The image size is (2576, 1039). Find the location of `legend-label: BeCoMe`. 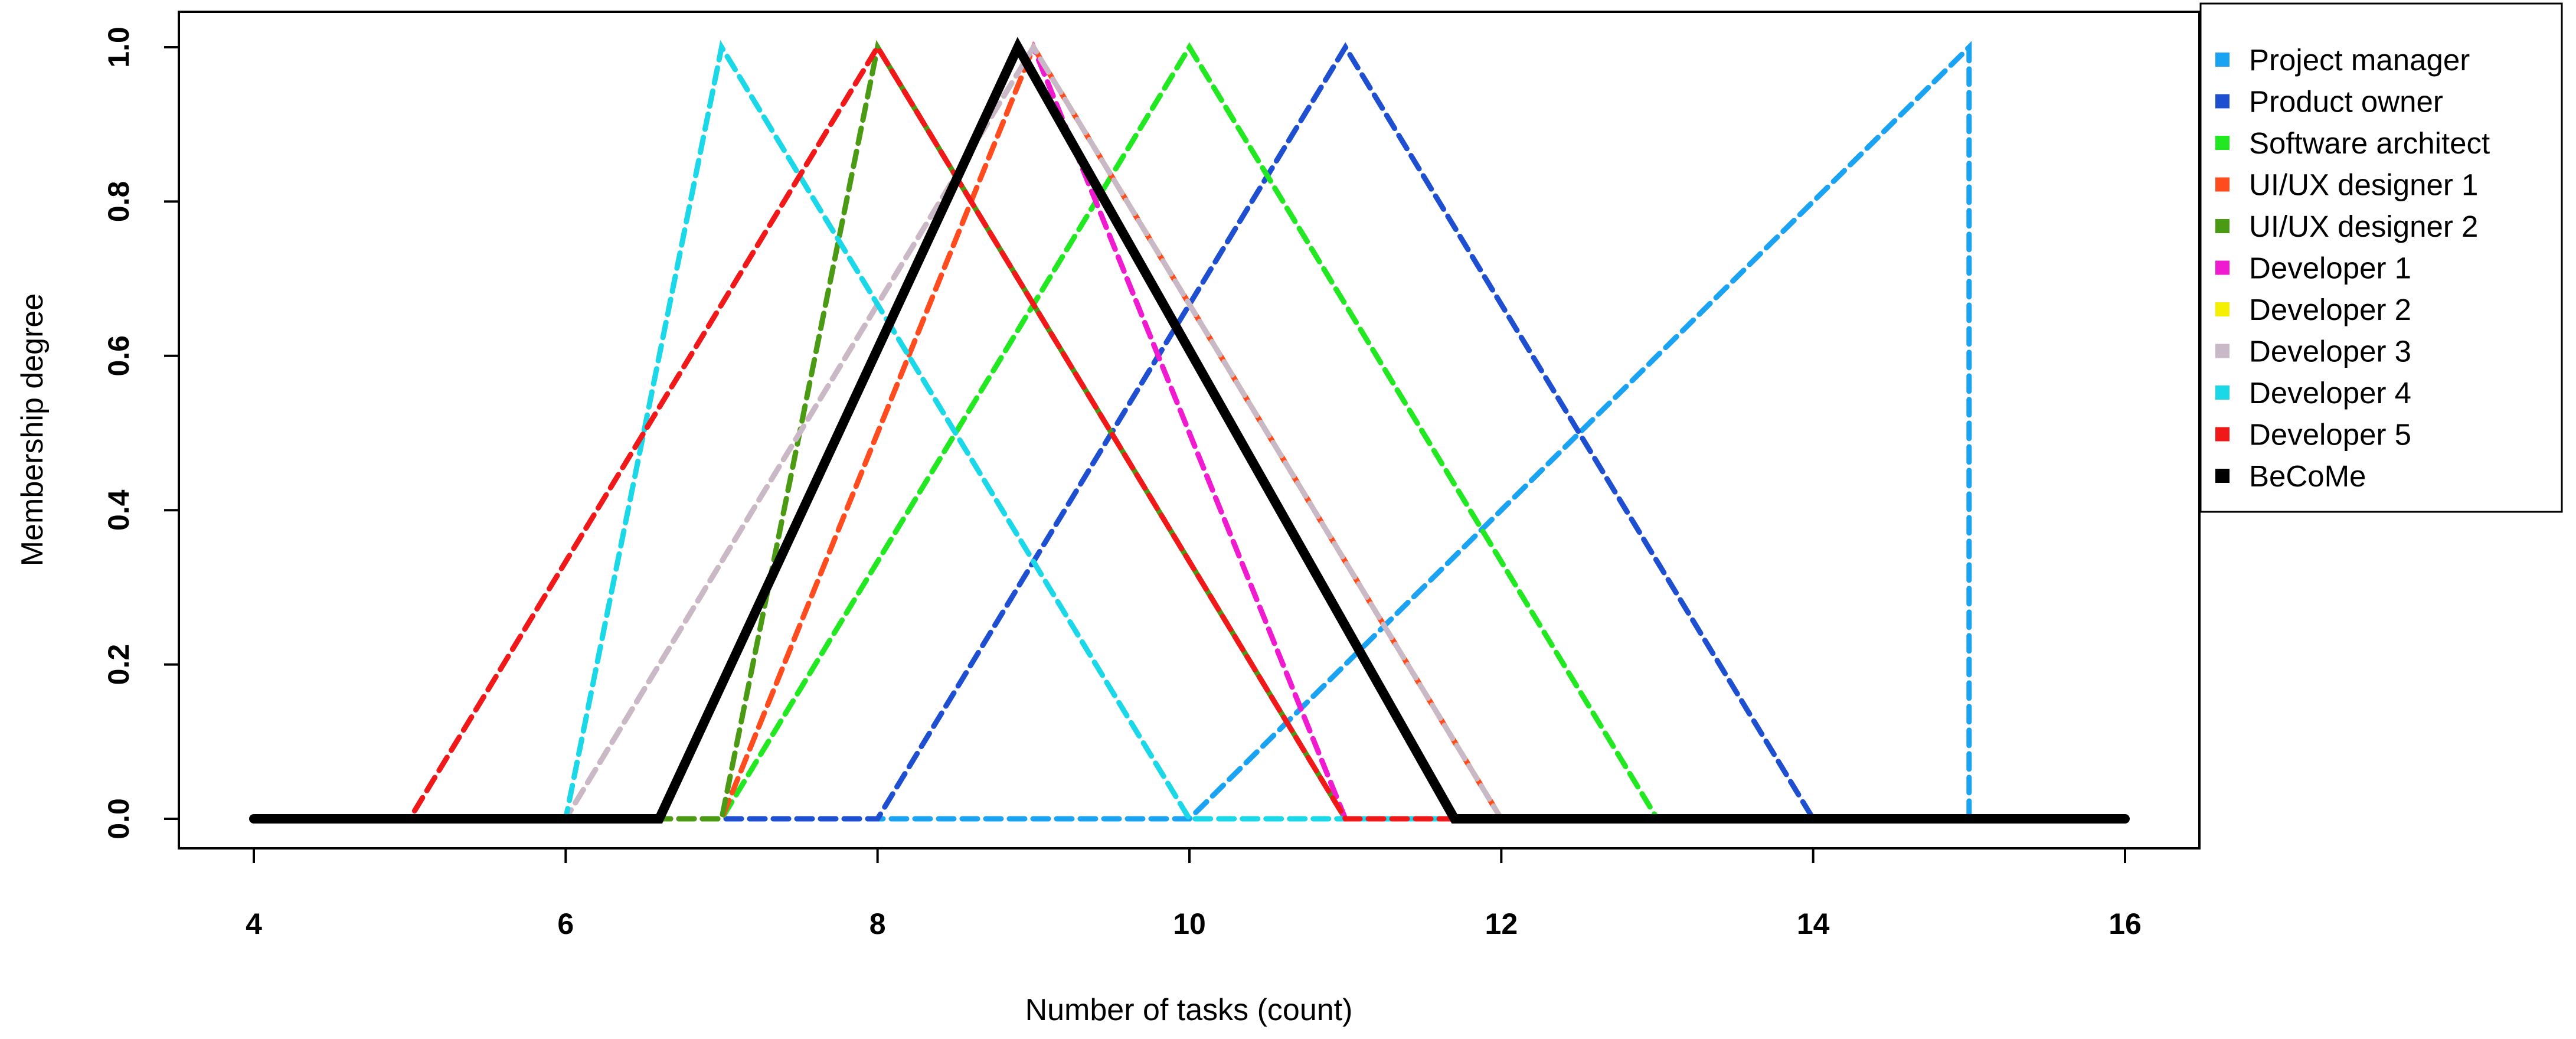

legend-label: BeCoMe is located at coordinates (2307, 476).